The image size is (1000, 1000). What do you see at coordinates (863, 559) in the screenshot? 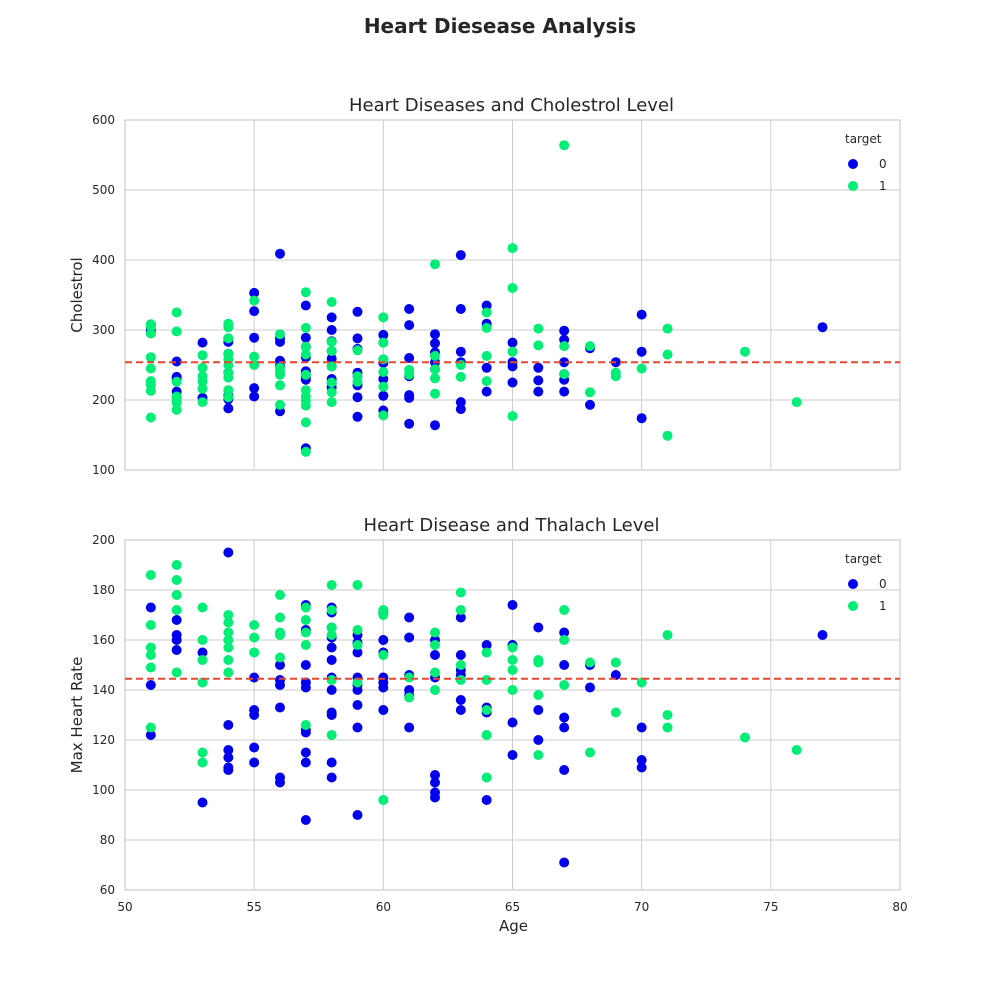
I see `plot2-legend-title: target` at bounding box center [863, 559].